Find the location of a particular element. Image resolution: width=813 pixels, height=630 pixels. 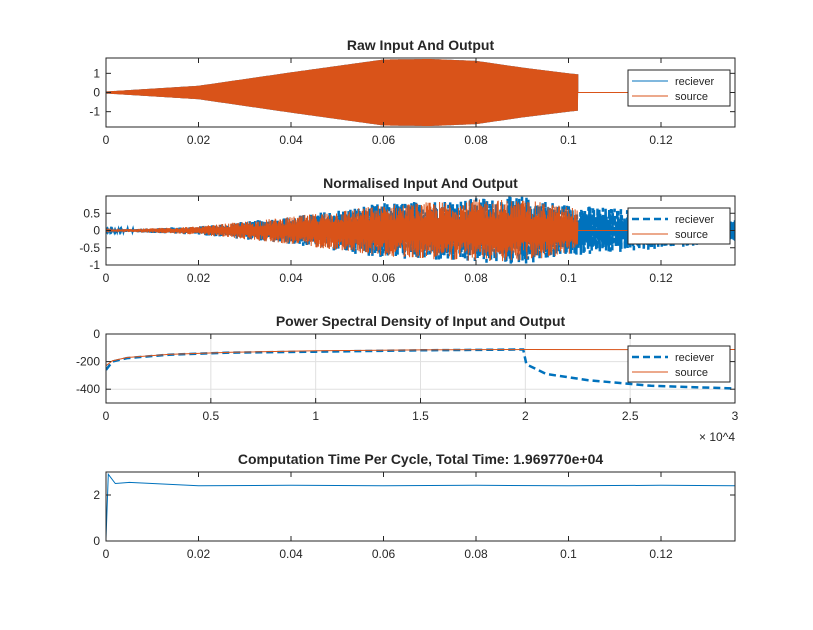

y-tick-label: -400 is located at coordinates (88, 389).